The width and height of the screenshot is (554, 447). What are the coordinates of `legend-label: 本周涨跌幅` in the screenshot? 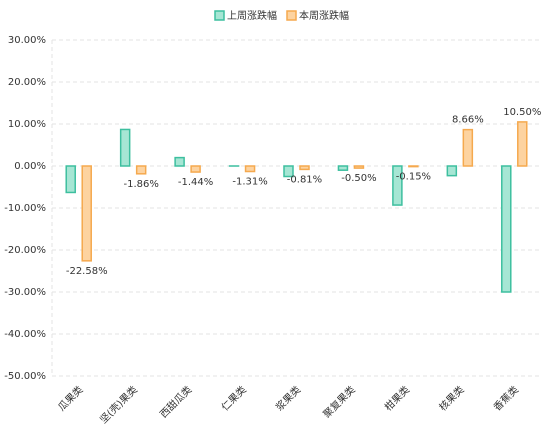 It's located at (324, 15).